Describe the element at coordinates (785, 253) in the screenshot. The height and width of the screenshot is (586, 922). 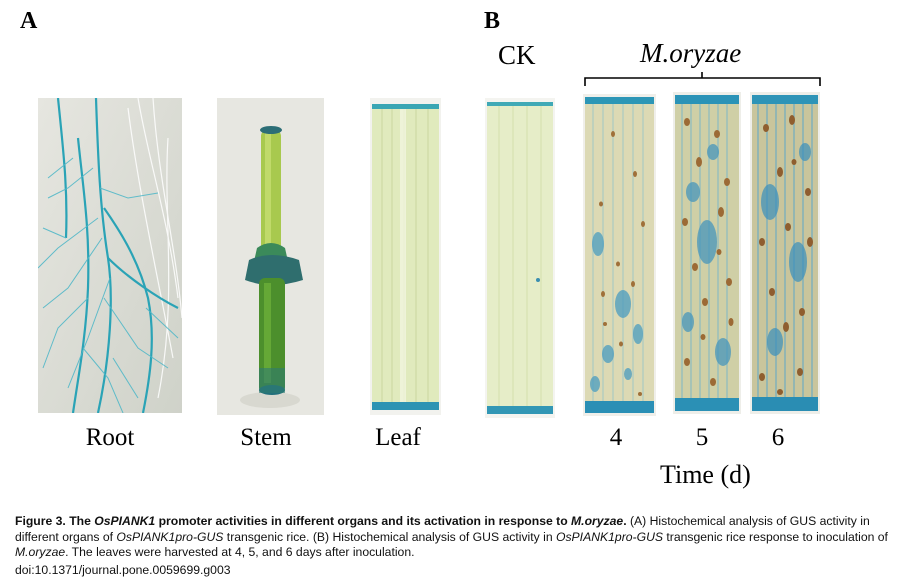
I see `leaf-day6-photo` at that location.